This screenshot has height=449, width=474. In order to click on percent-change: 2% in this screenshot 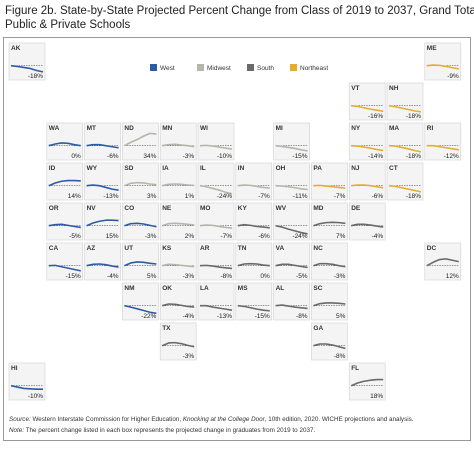, I will do `click(190, 236)`.